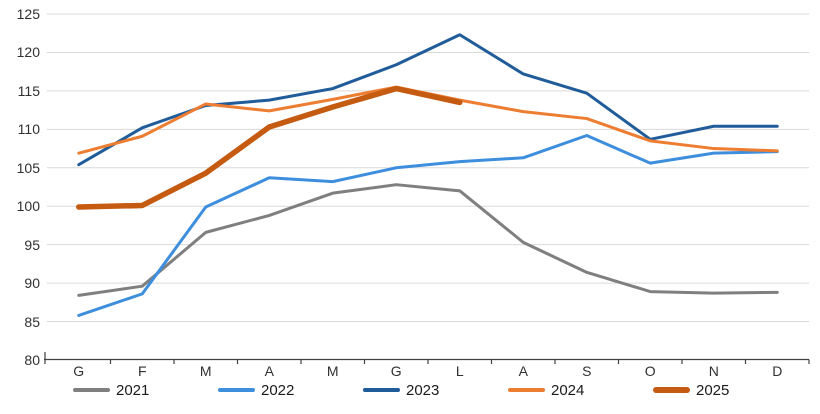  Describe the element at coordinates (28, 52) in the screenshot. I see `y-axis-label: 120` at that location.